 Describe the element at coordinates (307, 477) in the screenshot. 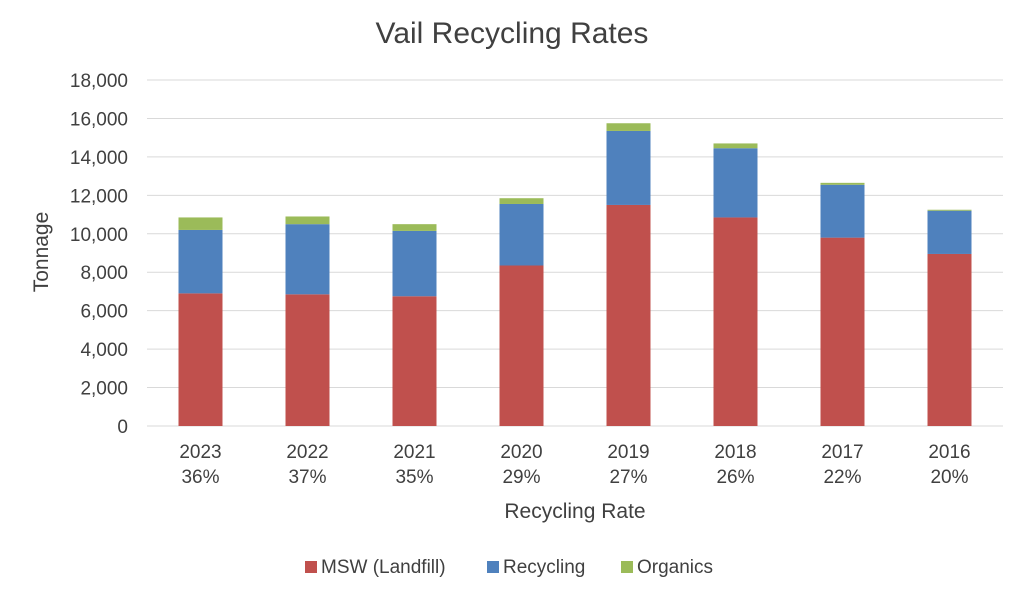

I see `x-tick-rate: 37%` at that location.